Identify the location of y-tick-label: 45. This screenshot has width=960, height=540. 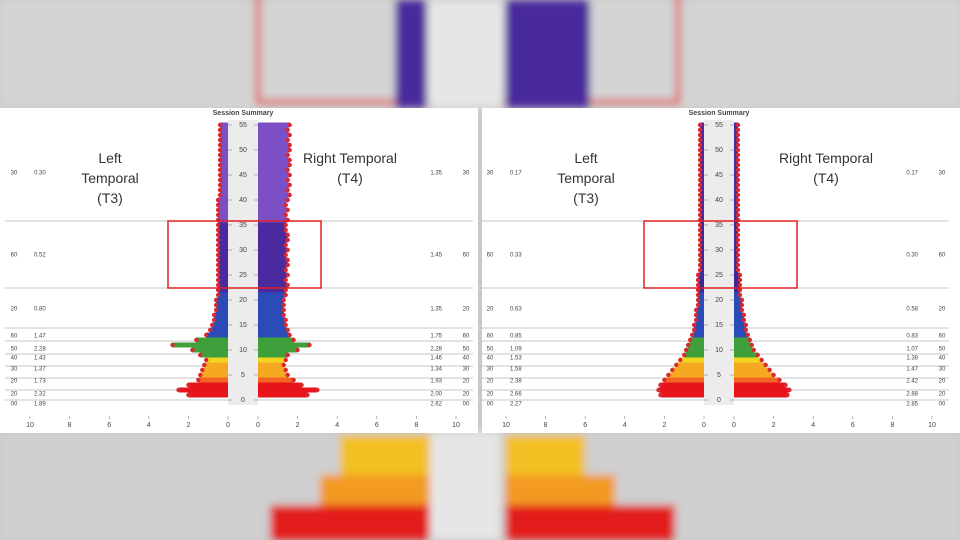
(719, 175).